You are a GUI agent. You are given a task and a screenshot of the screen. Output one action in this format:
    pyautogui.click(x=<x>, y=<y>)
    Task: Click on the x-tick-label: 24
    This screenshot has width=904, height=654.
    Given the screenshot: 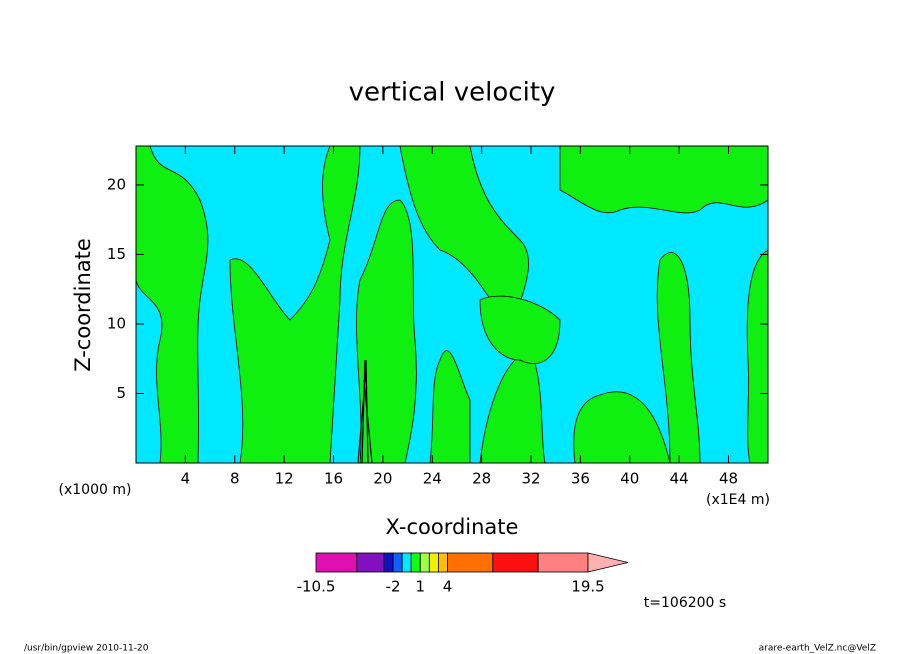 What is the action you would take?
    pyautogui.click(x=432, y=479)
    